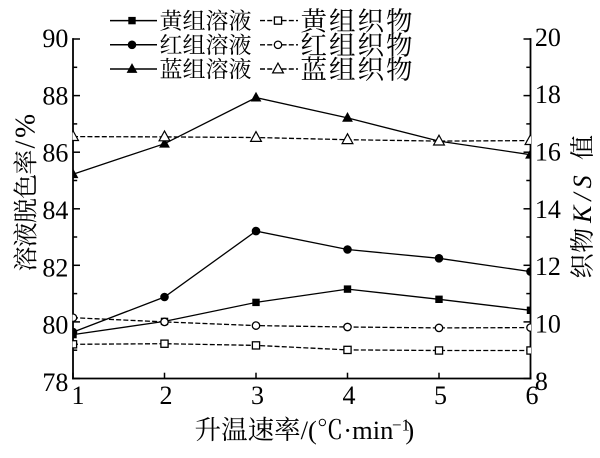 Image resolution: width=600 pixels, height=458 pixels. What do you see at coordinates (55, 95) in the screenshot?
I see `svg-text: 88` at bounding box center [55, 95].